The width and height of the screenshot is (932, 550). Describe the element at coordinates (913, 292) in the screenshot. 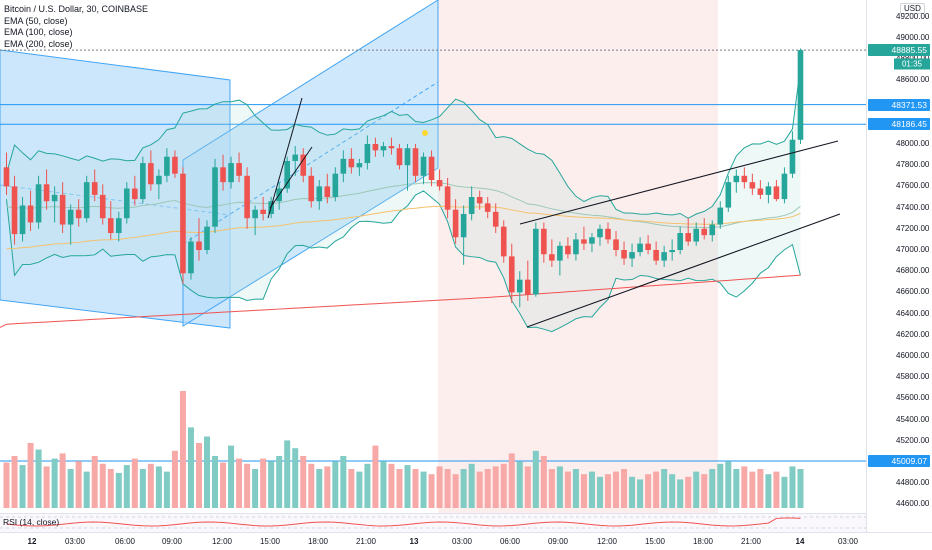

I see `price-tick: 46600.00` at that location.